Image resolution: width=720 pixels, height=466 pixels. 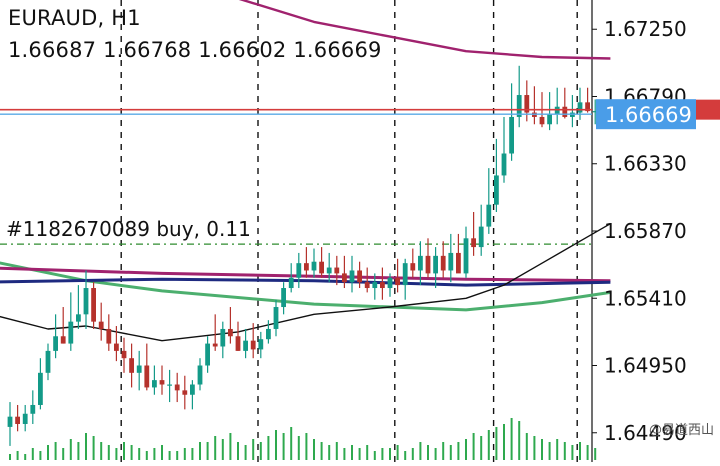 What do you see at coordinates (645, 164) in the screenshot?
I see `y-tick-label: 1.66330` at bounding box center [645, 164].